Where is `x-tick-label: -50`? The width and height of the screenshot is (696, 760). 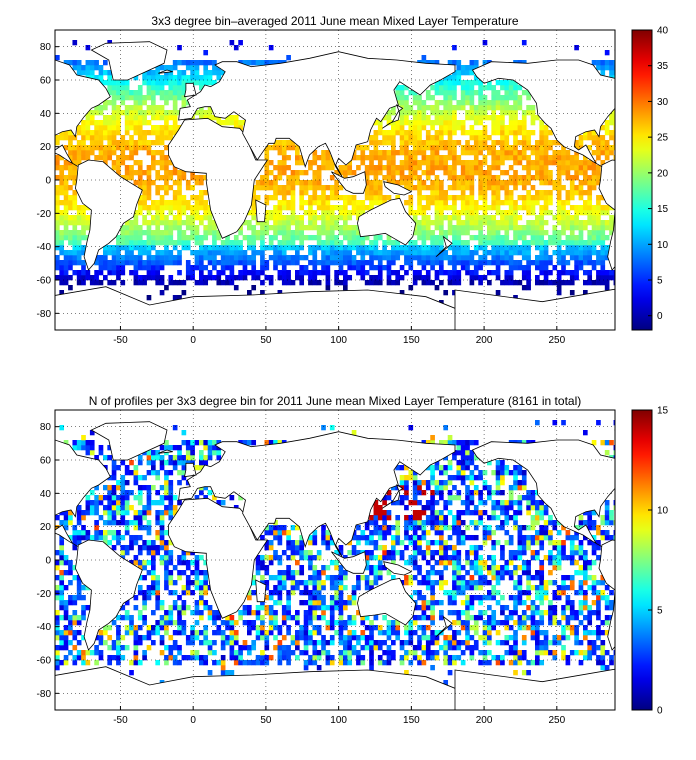
x-tick-label: -50 is located at coordinates (120, 340).